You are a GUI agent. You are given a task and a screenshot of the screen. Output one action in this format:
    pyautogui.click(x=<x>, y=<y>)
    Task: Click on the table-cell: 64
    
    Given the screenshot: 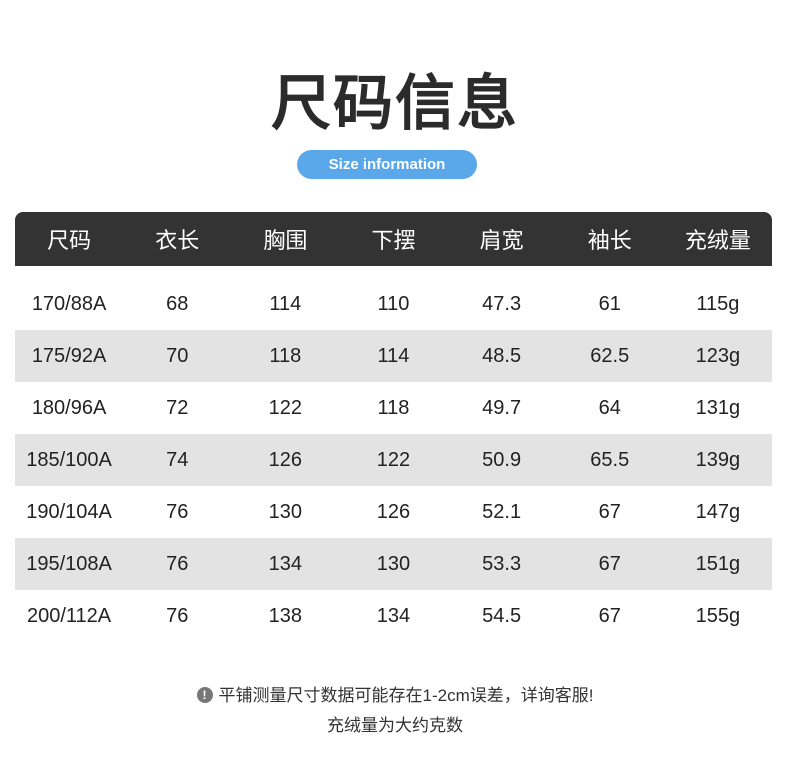 What is the action you would take?
    pyautogui.click(x=609, y=407)
    